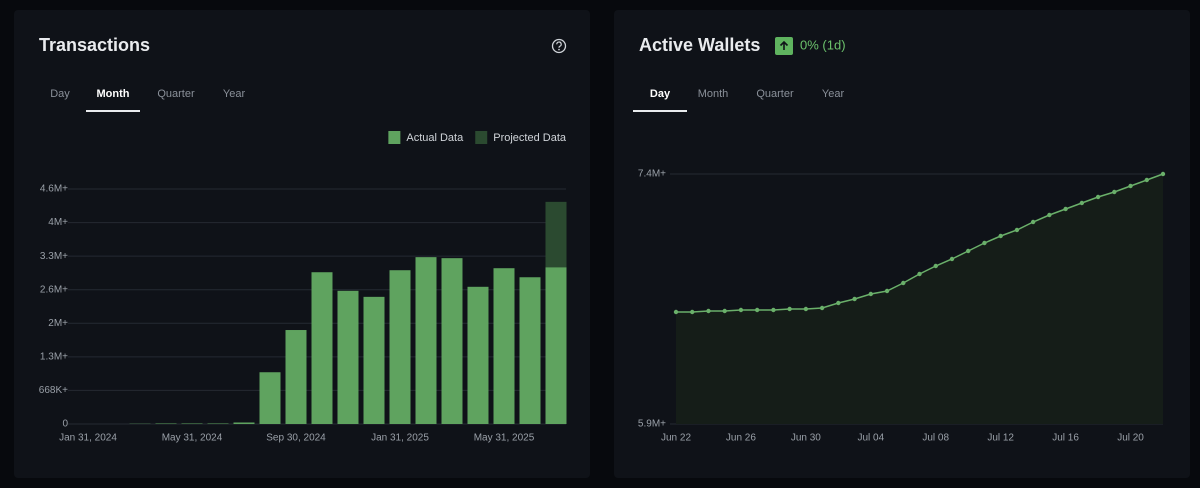  What do you see at coordinates (699, 45) in the screenshot?
I see `chart-title: Active Wallets` at bounding box center [699, 45].